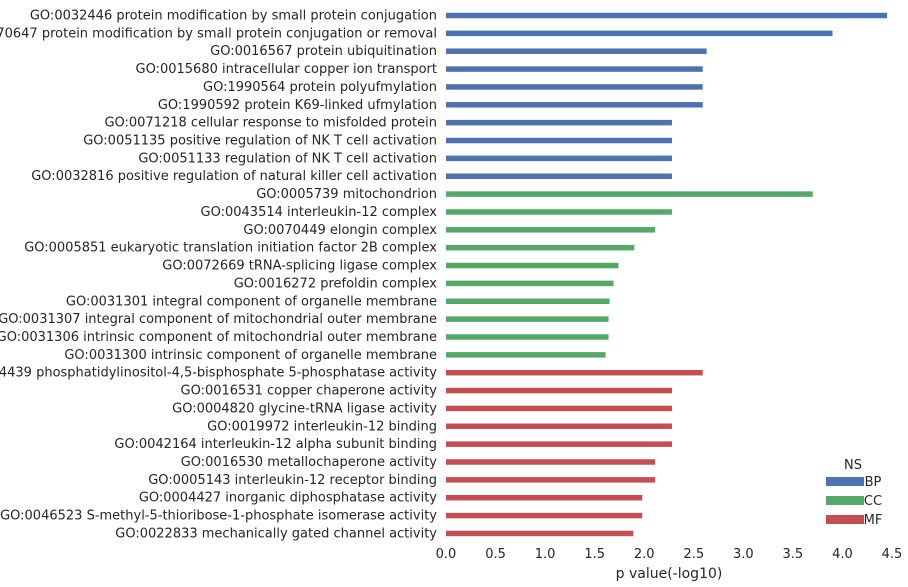  Describe the element at coordinates (322, 426) in the screenshot. I see `category-label: GO:0019972 interleukin-12 binding` at that location.